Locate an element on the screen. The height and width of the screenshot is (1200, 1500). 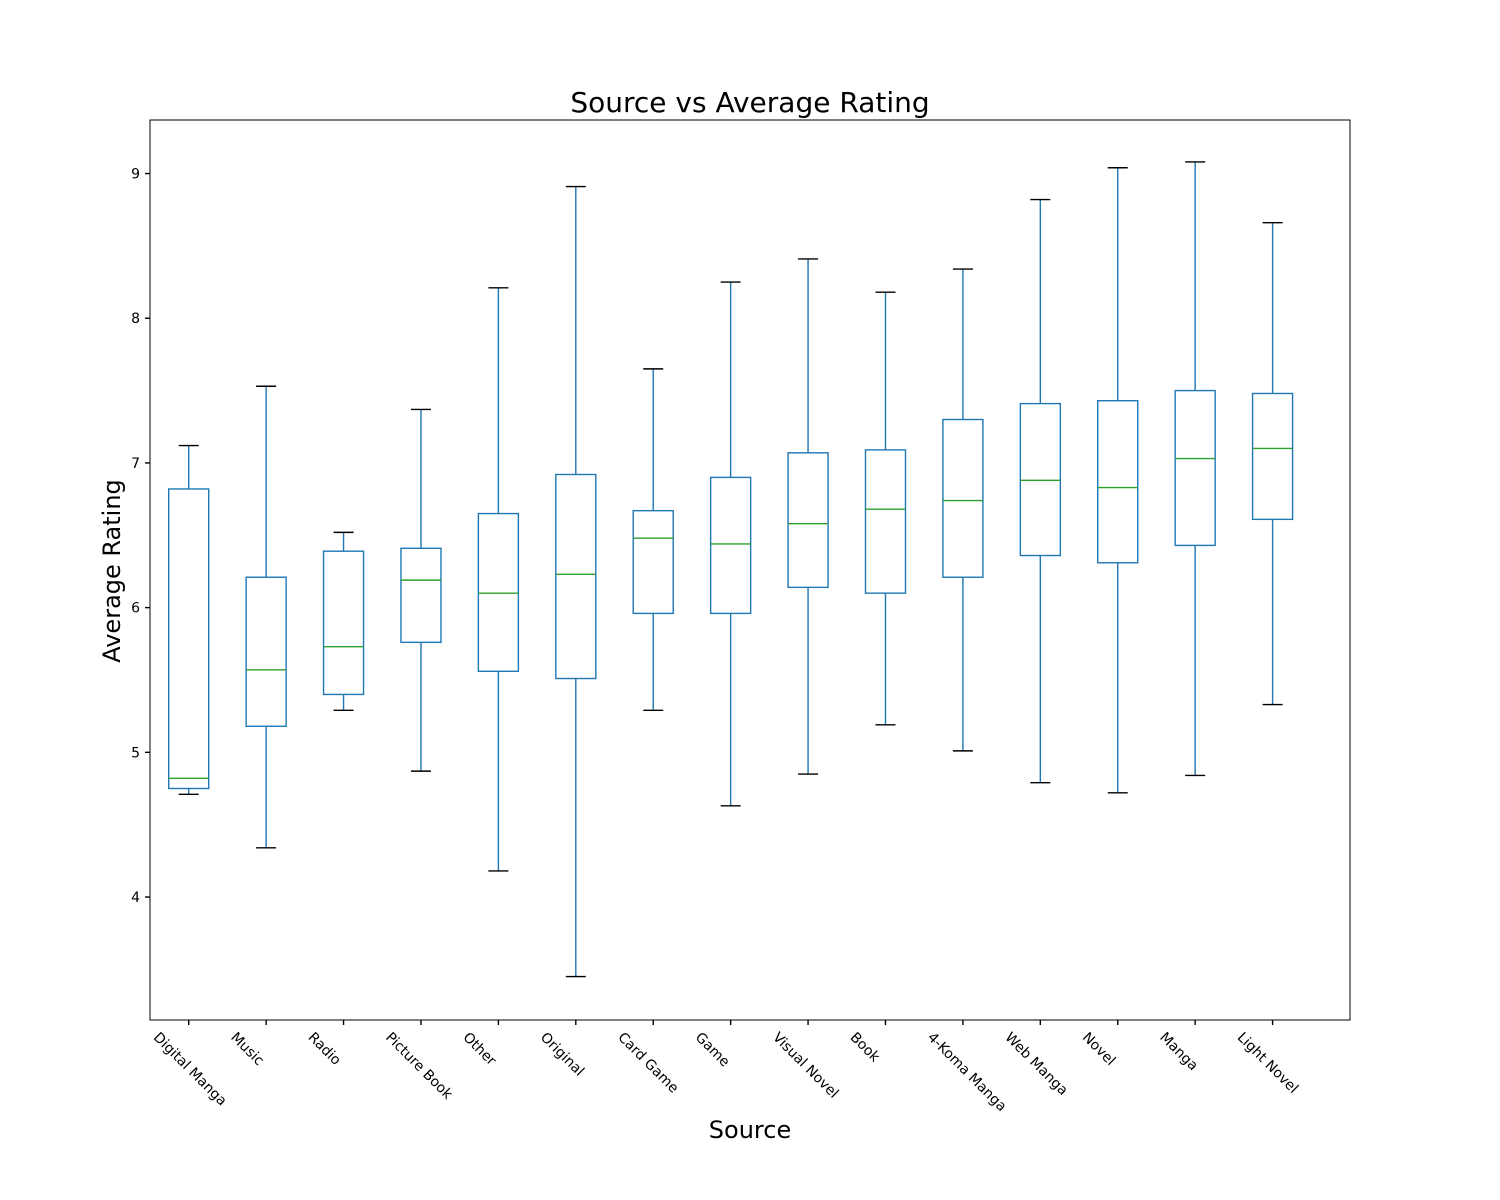
chart-title: Source vs Average Rating is located at coordinates (749, 102).